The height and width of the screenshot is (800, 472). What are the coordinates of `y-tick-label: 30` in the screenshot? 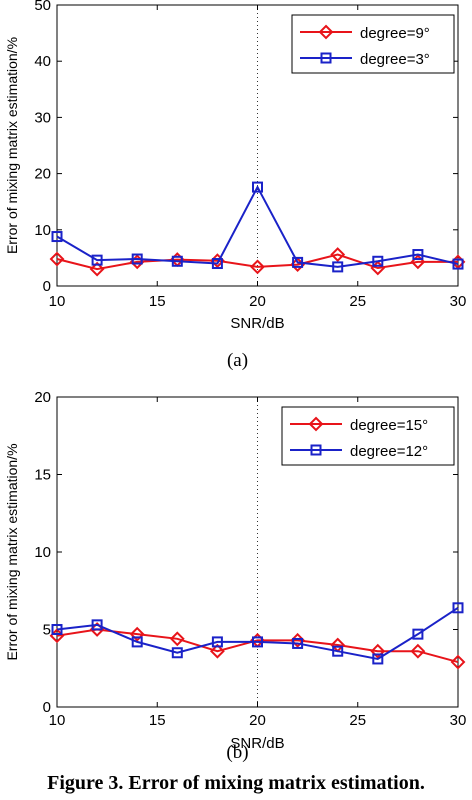 It's located at (42, 117).